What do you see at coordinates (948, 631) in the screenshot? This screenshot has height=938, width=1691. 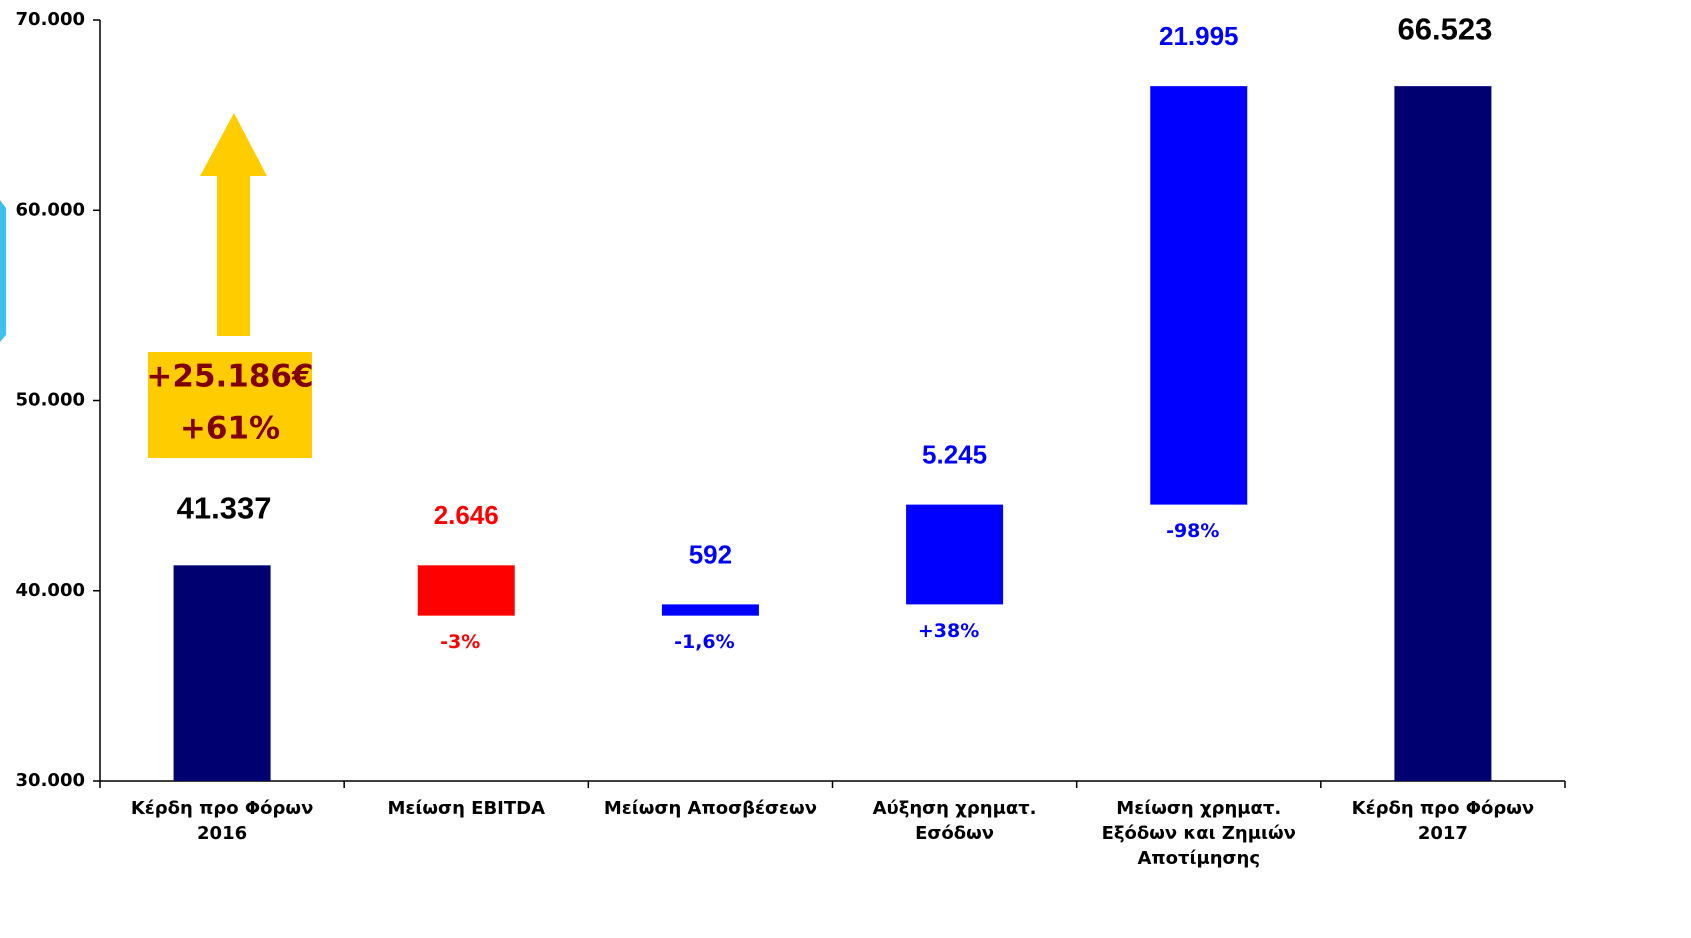 I see `percent-label: +38%` at bounding box center [948, 631].